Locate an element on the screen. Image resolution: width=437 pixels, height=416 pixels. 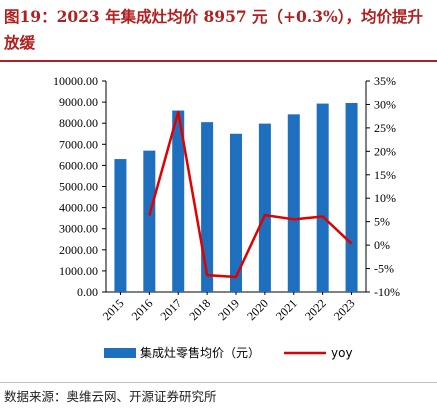
right-axis-tick-label: -10% is located at coordinates (387, 292).